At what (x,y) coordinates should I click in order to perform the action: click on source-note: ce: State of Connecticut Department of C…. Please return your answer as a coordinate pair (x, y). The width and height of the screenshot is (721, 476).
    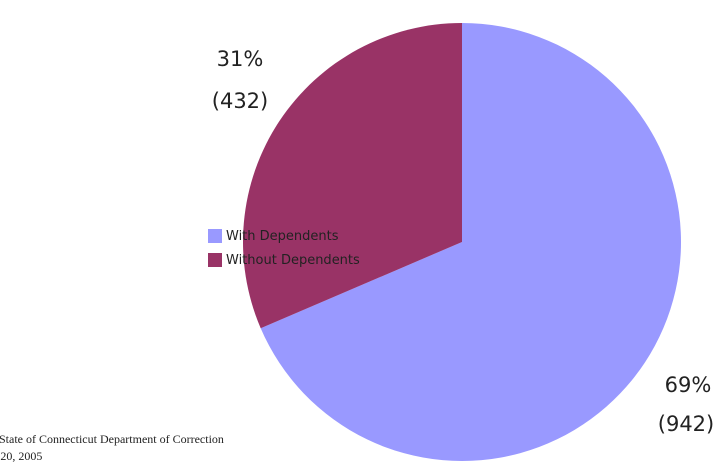
    Looking at the image, I should click on (112, 448).